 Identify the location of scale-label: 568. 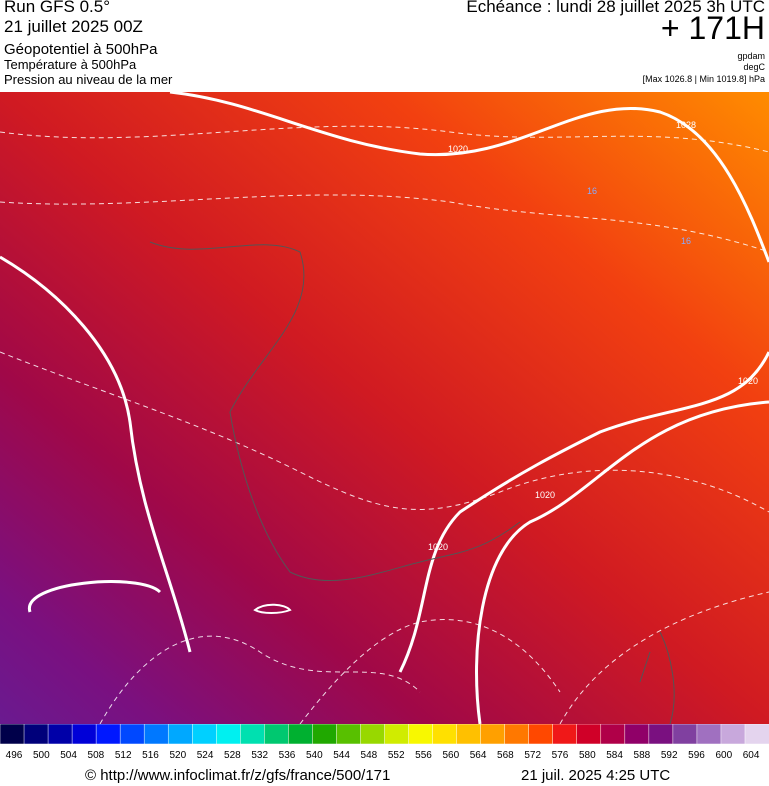
(505, 755).